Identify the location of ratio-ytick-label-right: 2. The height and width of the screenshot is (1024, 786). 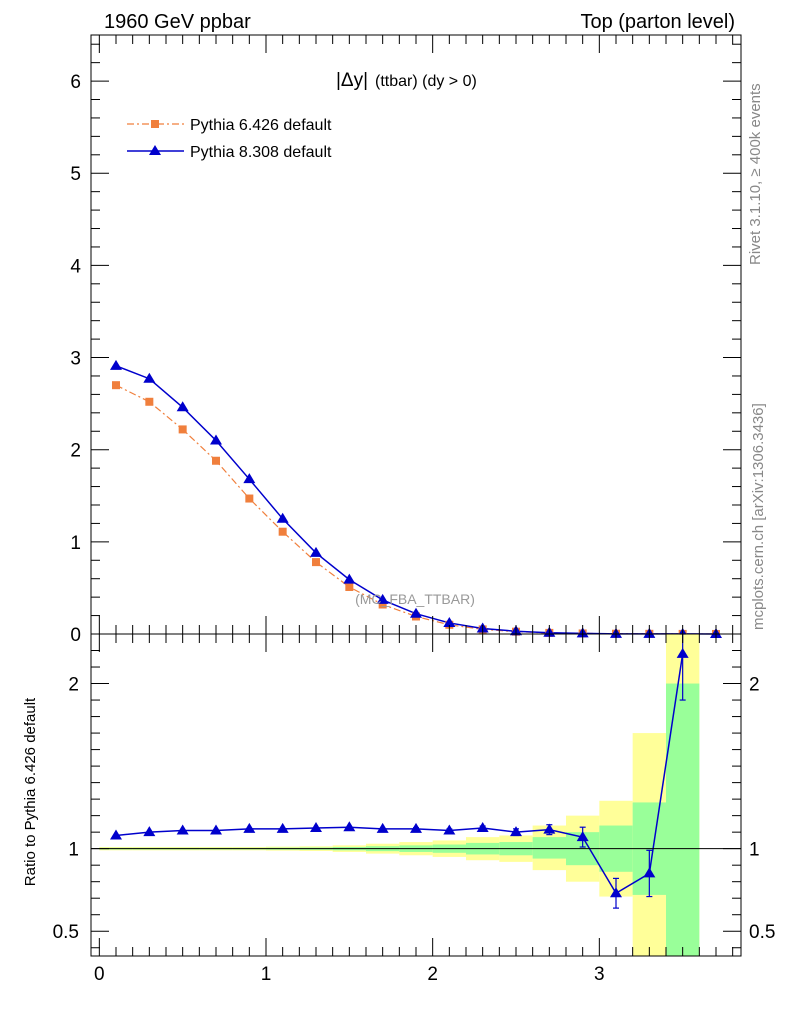
(754, 685).